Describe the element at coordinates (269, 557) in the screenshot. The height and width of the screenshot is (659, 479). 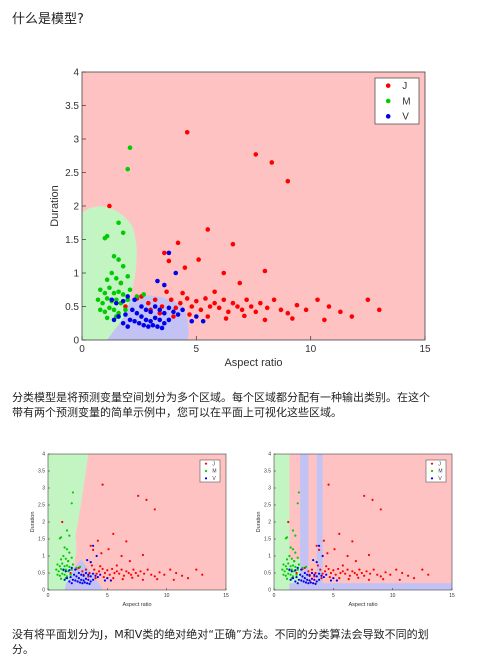
I see `y-tick-label: 1` at that location.